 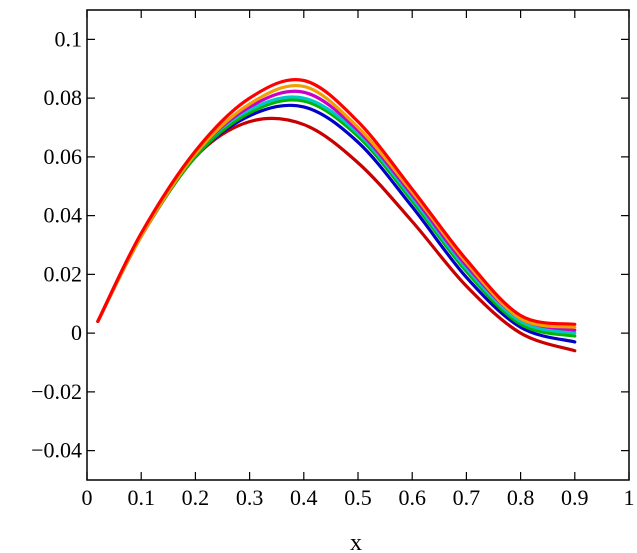 I want to click on x-tick-label: 0.6, so click(x=412, y=497).